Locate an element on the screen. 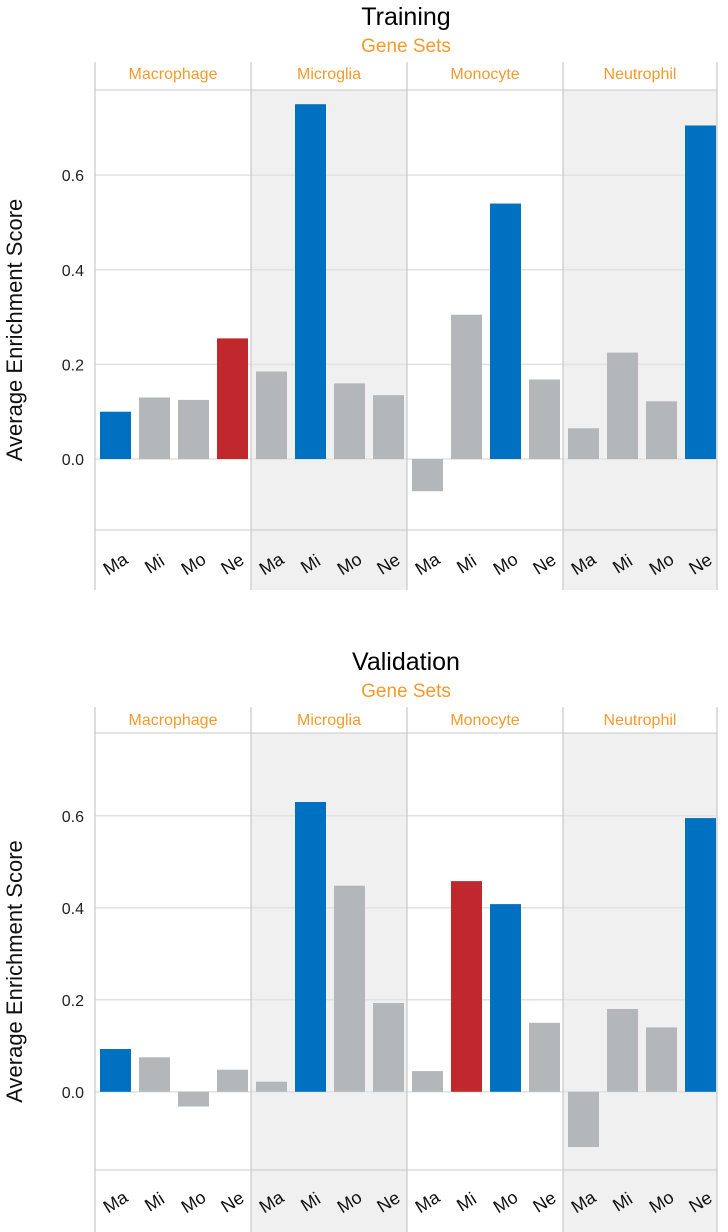  chart-title: Training is located at coordinates (405, 17).